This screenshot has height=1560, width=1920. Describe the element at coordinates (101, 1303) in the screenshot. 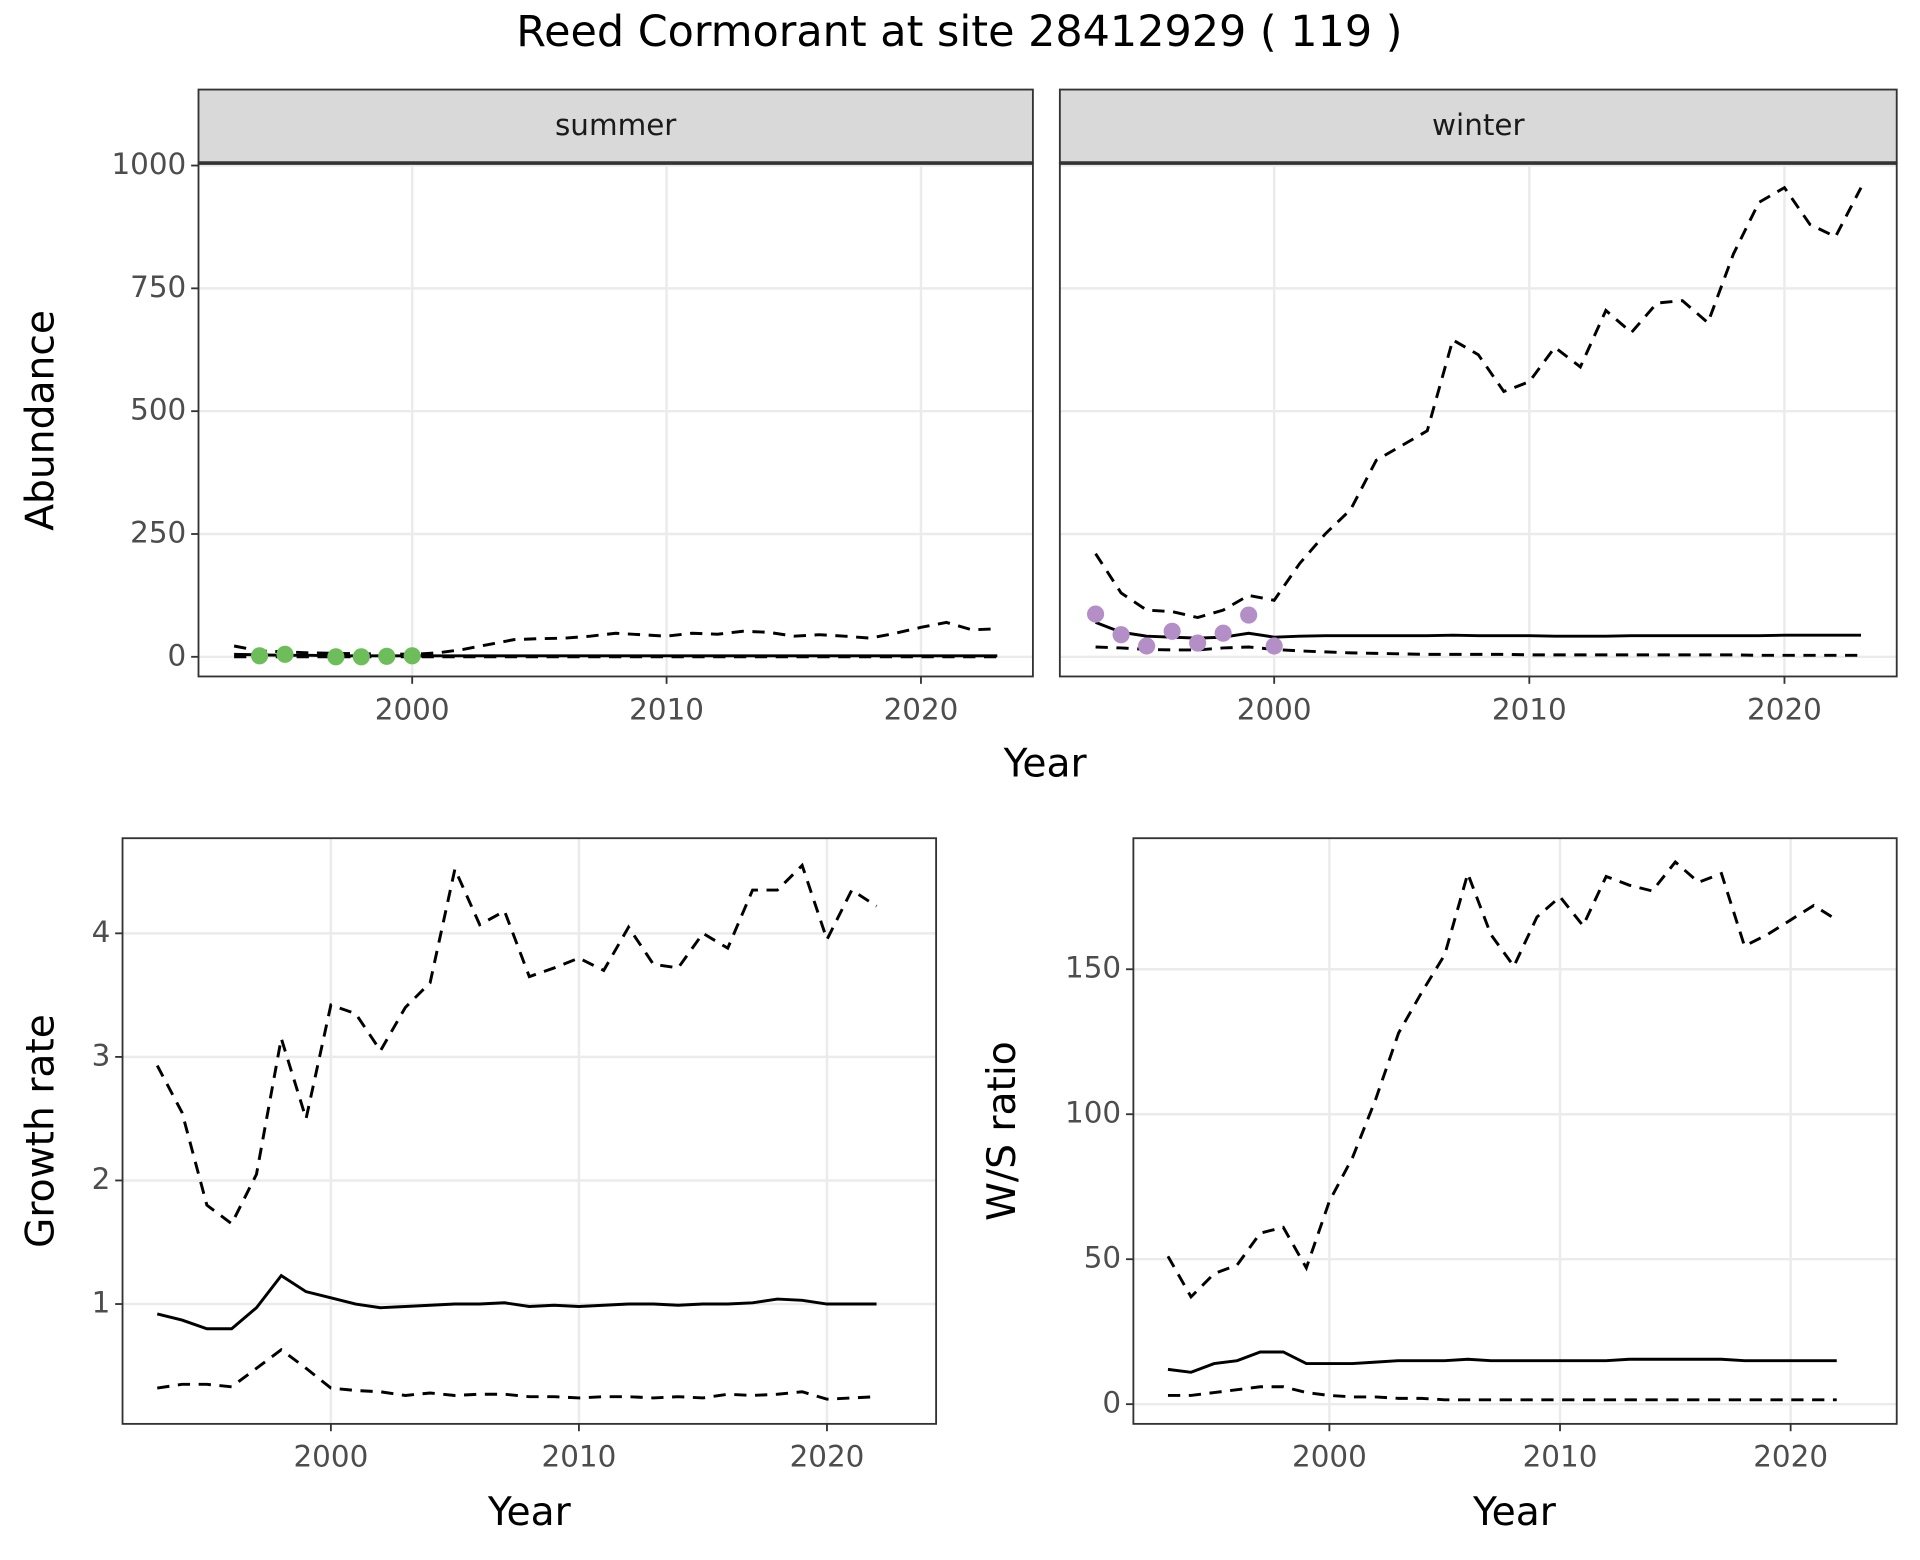

I see `y-tick-label: 1` at that location.